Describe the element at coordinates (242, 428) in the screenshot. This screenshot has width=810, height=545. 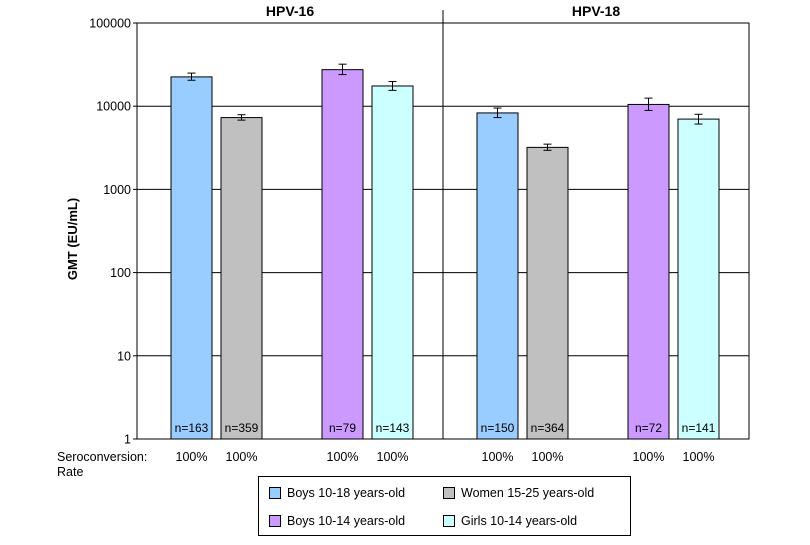
I see `n-label: n=359` at that location.